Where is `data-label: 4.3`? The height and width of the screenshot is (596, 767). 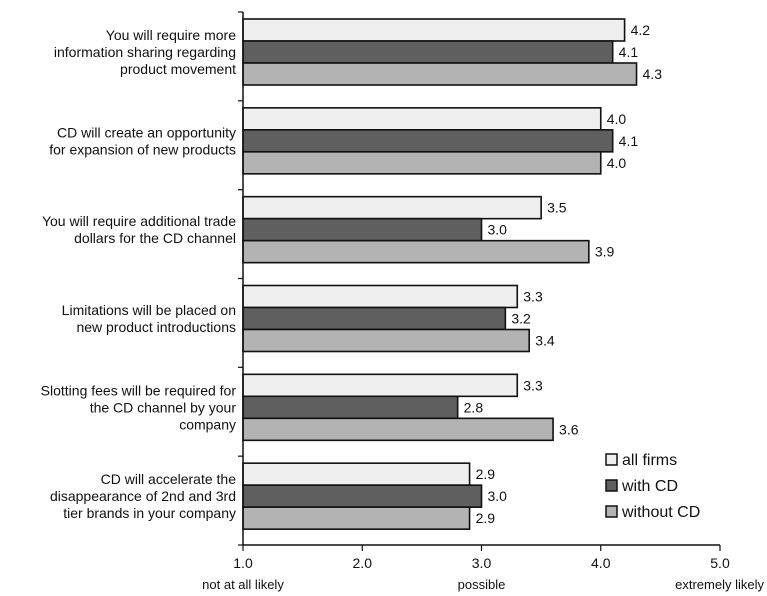
data-label: 4.3 is located at coordinates (653, 74).